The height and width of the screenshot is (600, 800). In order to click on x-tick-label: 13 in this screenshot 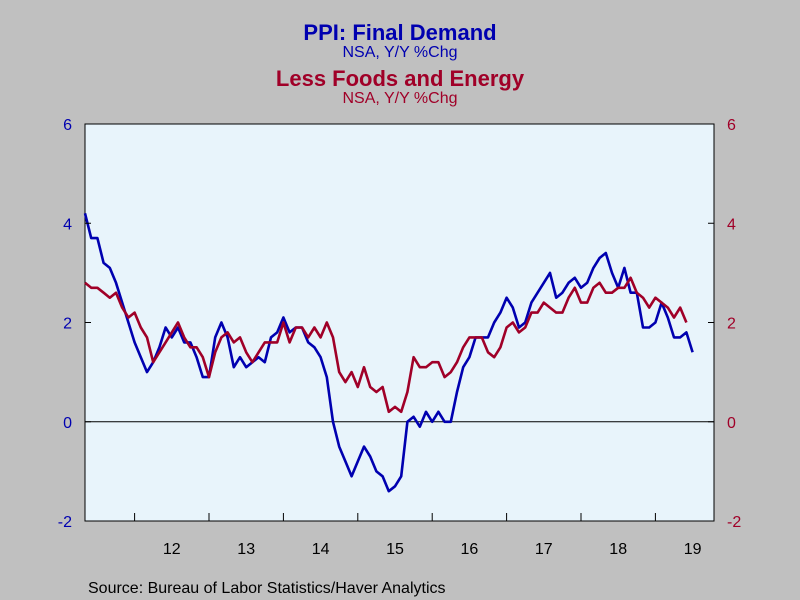, I will do `click(246, 549)`.